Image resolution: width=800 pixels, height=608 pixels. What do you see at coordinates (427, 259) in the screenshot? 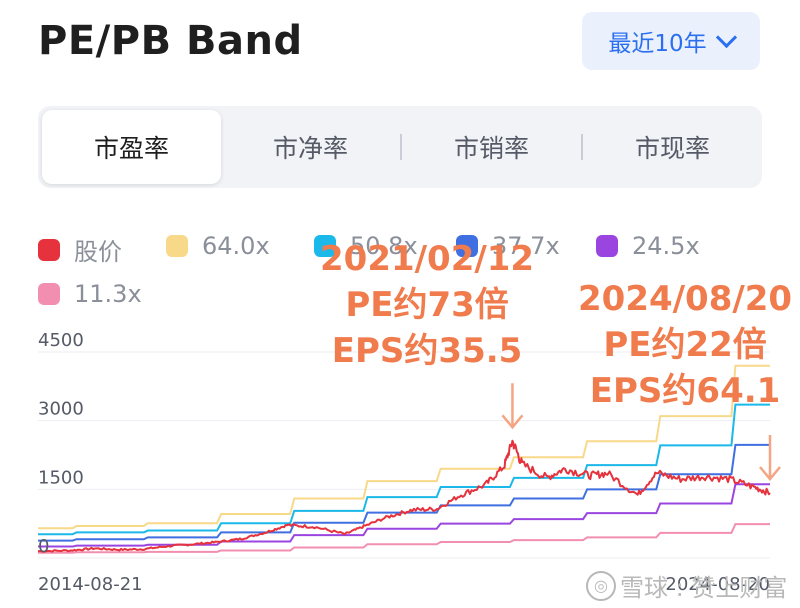
I see `annotation-date: 2021/02/12` at bounding box center [427, 259].